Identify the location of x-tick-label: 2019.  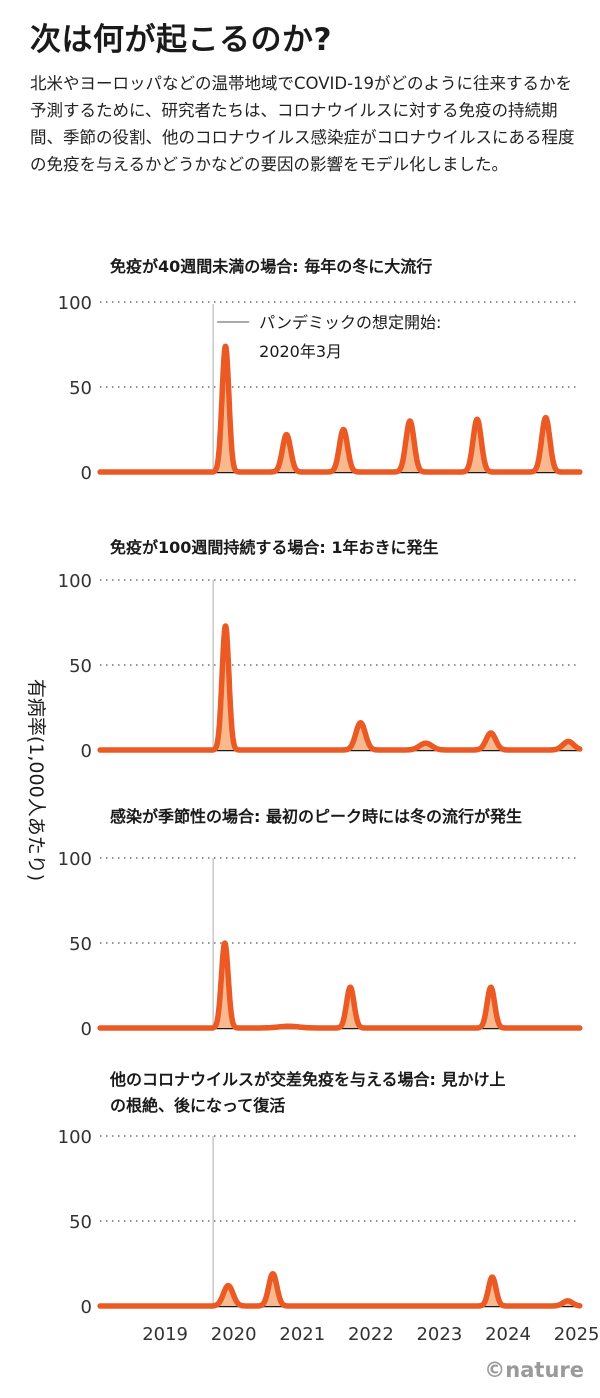
(165, 1334).